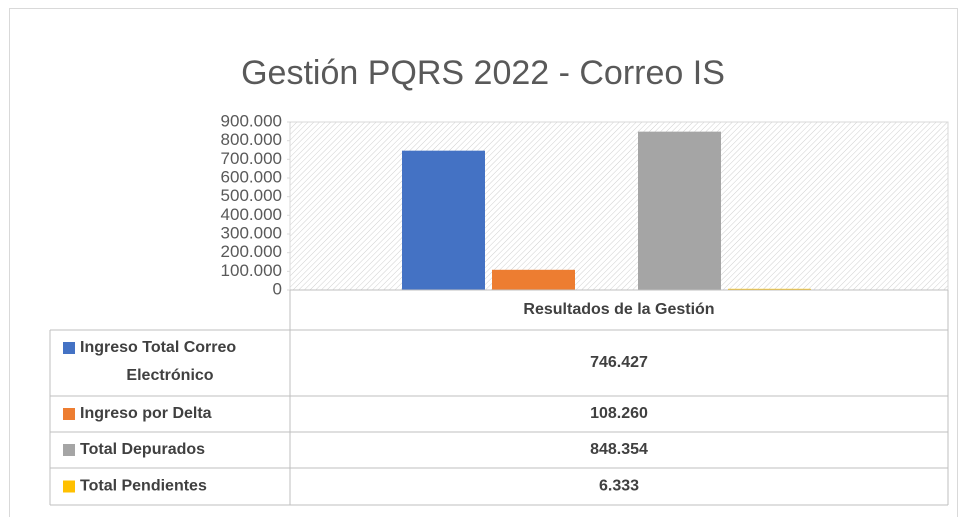 This screenshot has height=517, width=966. Describe the element at coordinates (158, 361) in the screenshot. I see `legend-label: Ingreso Total Correo Electrónico` at that location.